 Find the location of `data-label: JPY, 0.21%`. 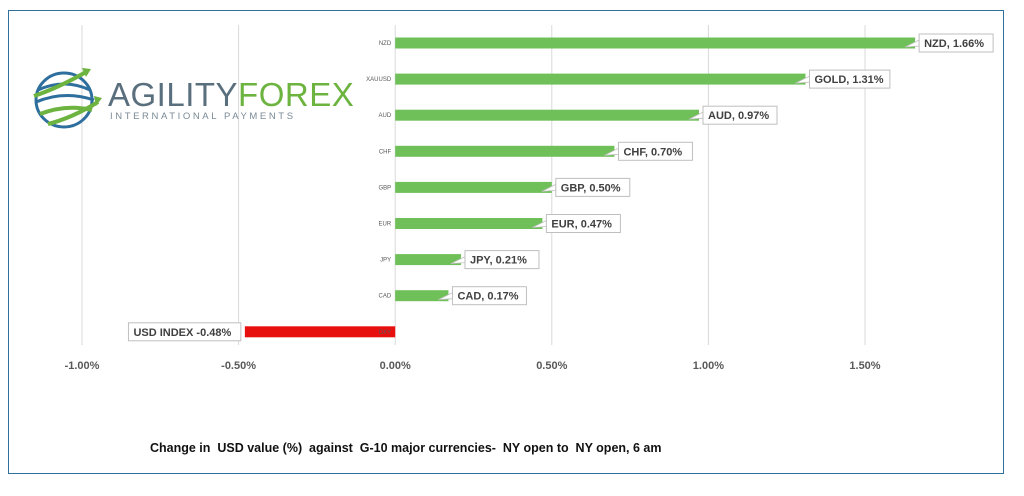

data-label: JPY, 0.21% is located at coordinates (498, 261).